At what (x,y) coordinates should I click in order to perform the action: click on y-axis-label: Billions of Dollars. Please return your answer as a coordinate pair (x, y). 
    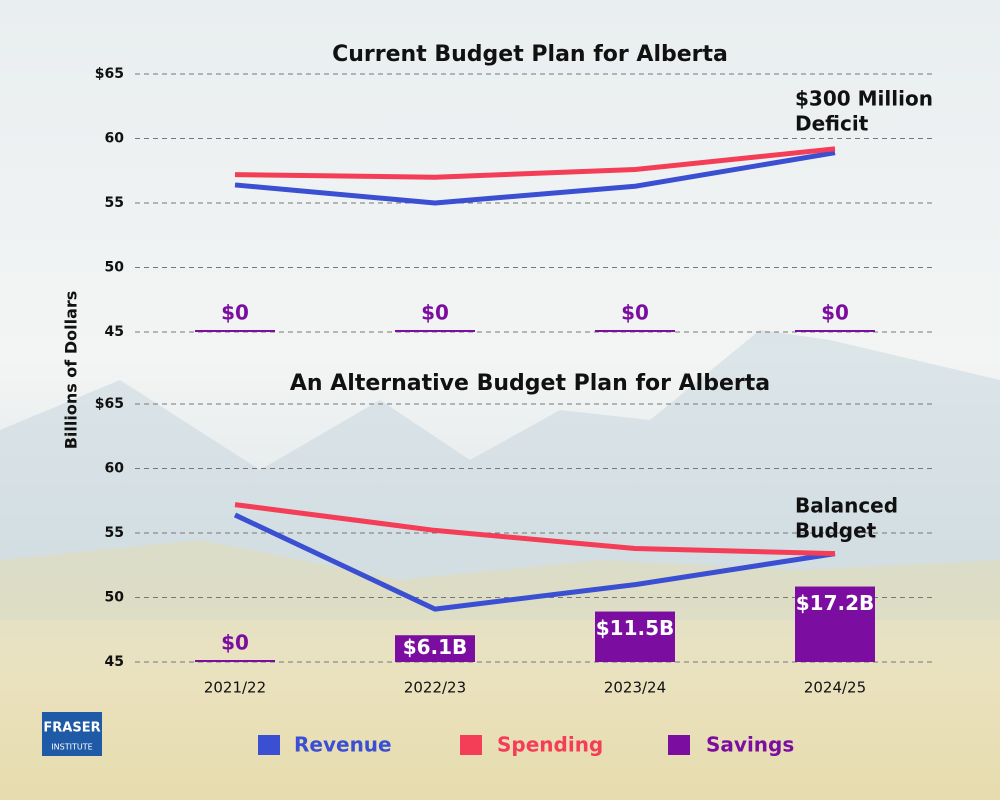
    Looking at the image, I should click on (71, 370).